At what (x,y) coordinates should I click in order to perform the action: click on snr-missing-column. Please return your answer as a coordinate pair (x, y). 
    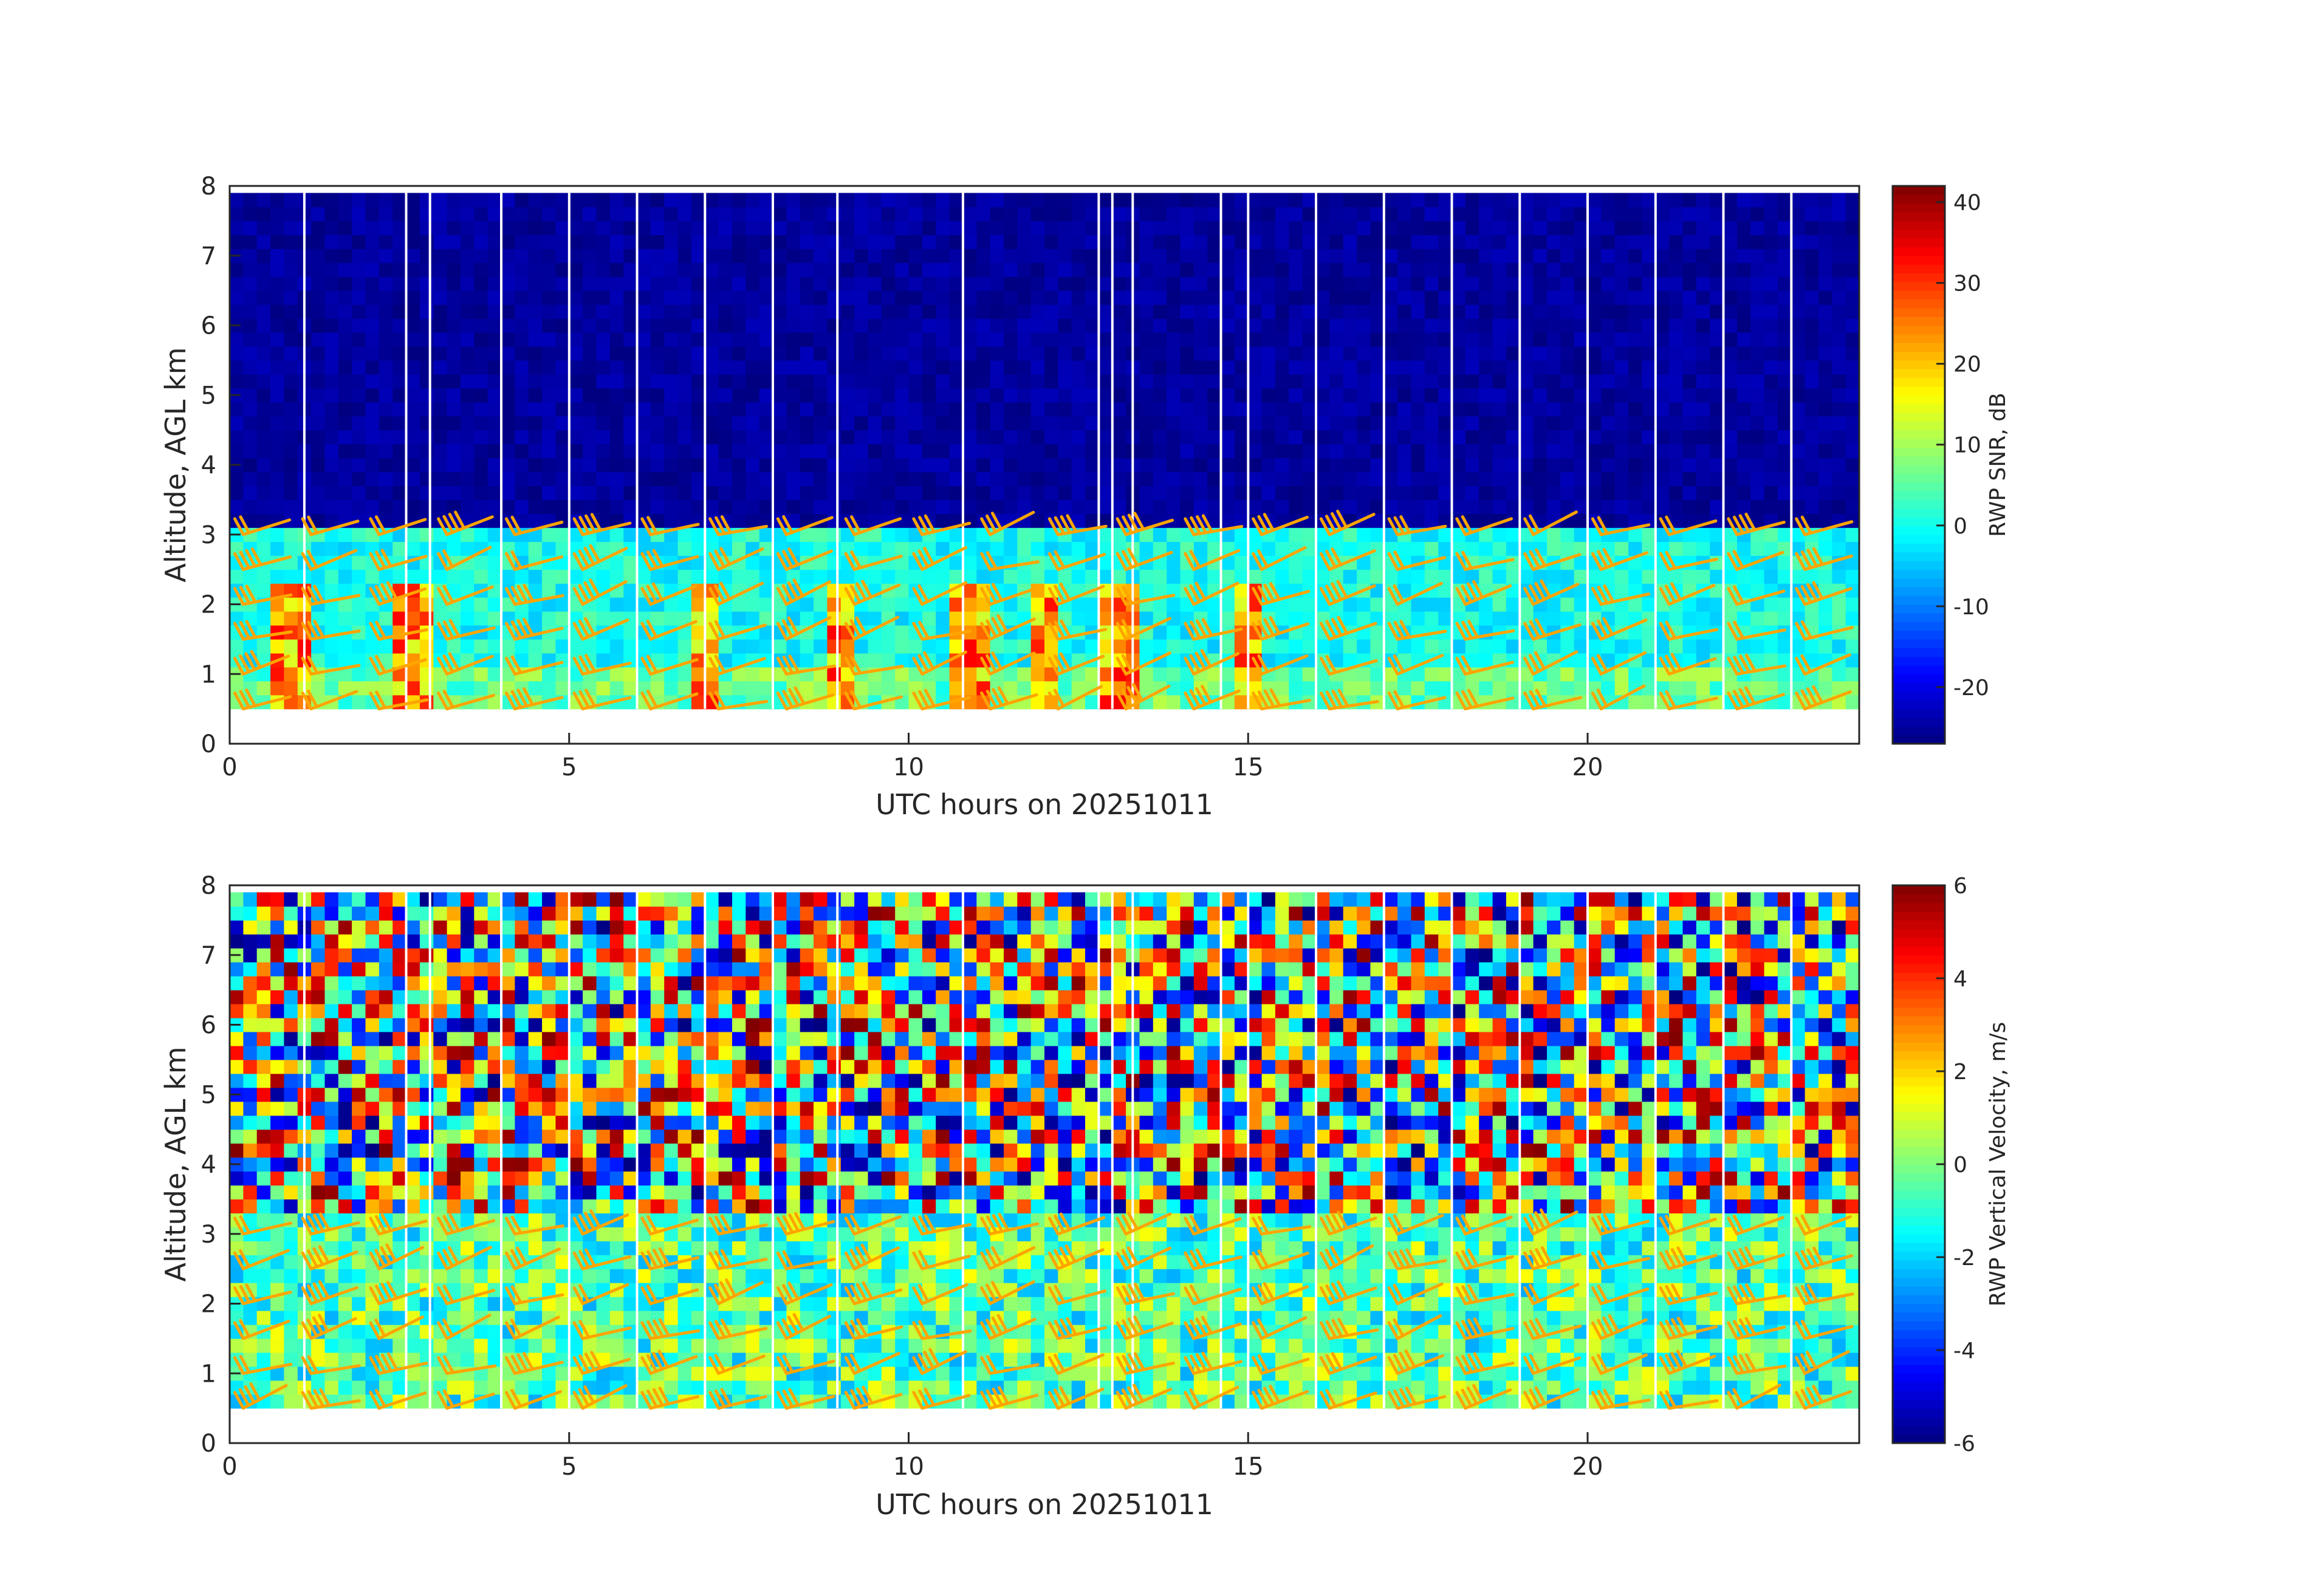
    Looking at the image, I should click on (1792, 451).